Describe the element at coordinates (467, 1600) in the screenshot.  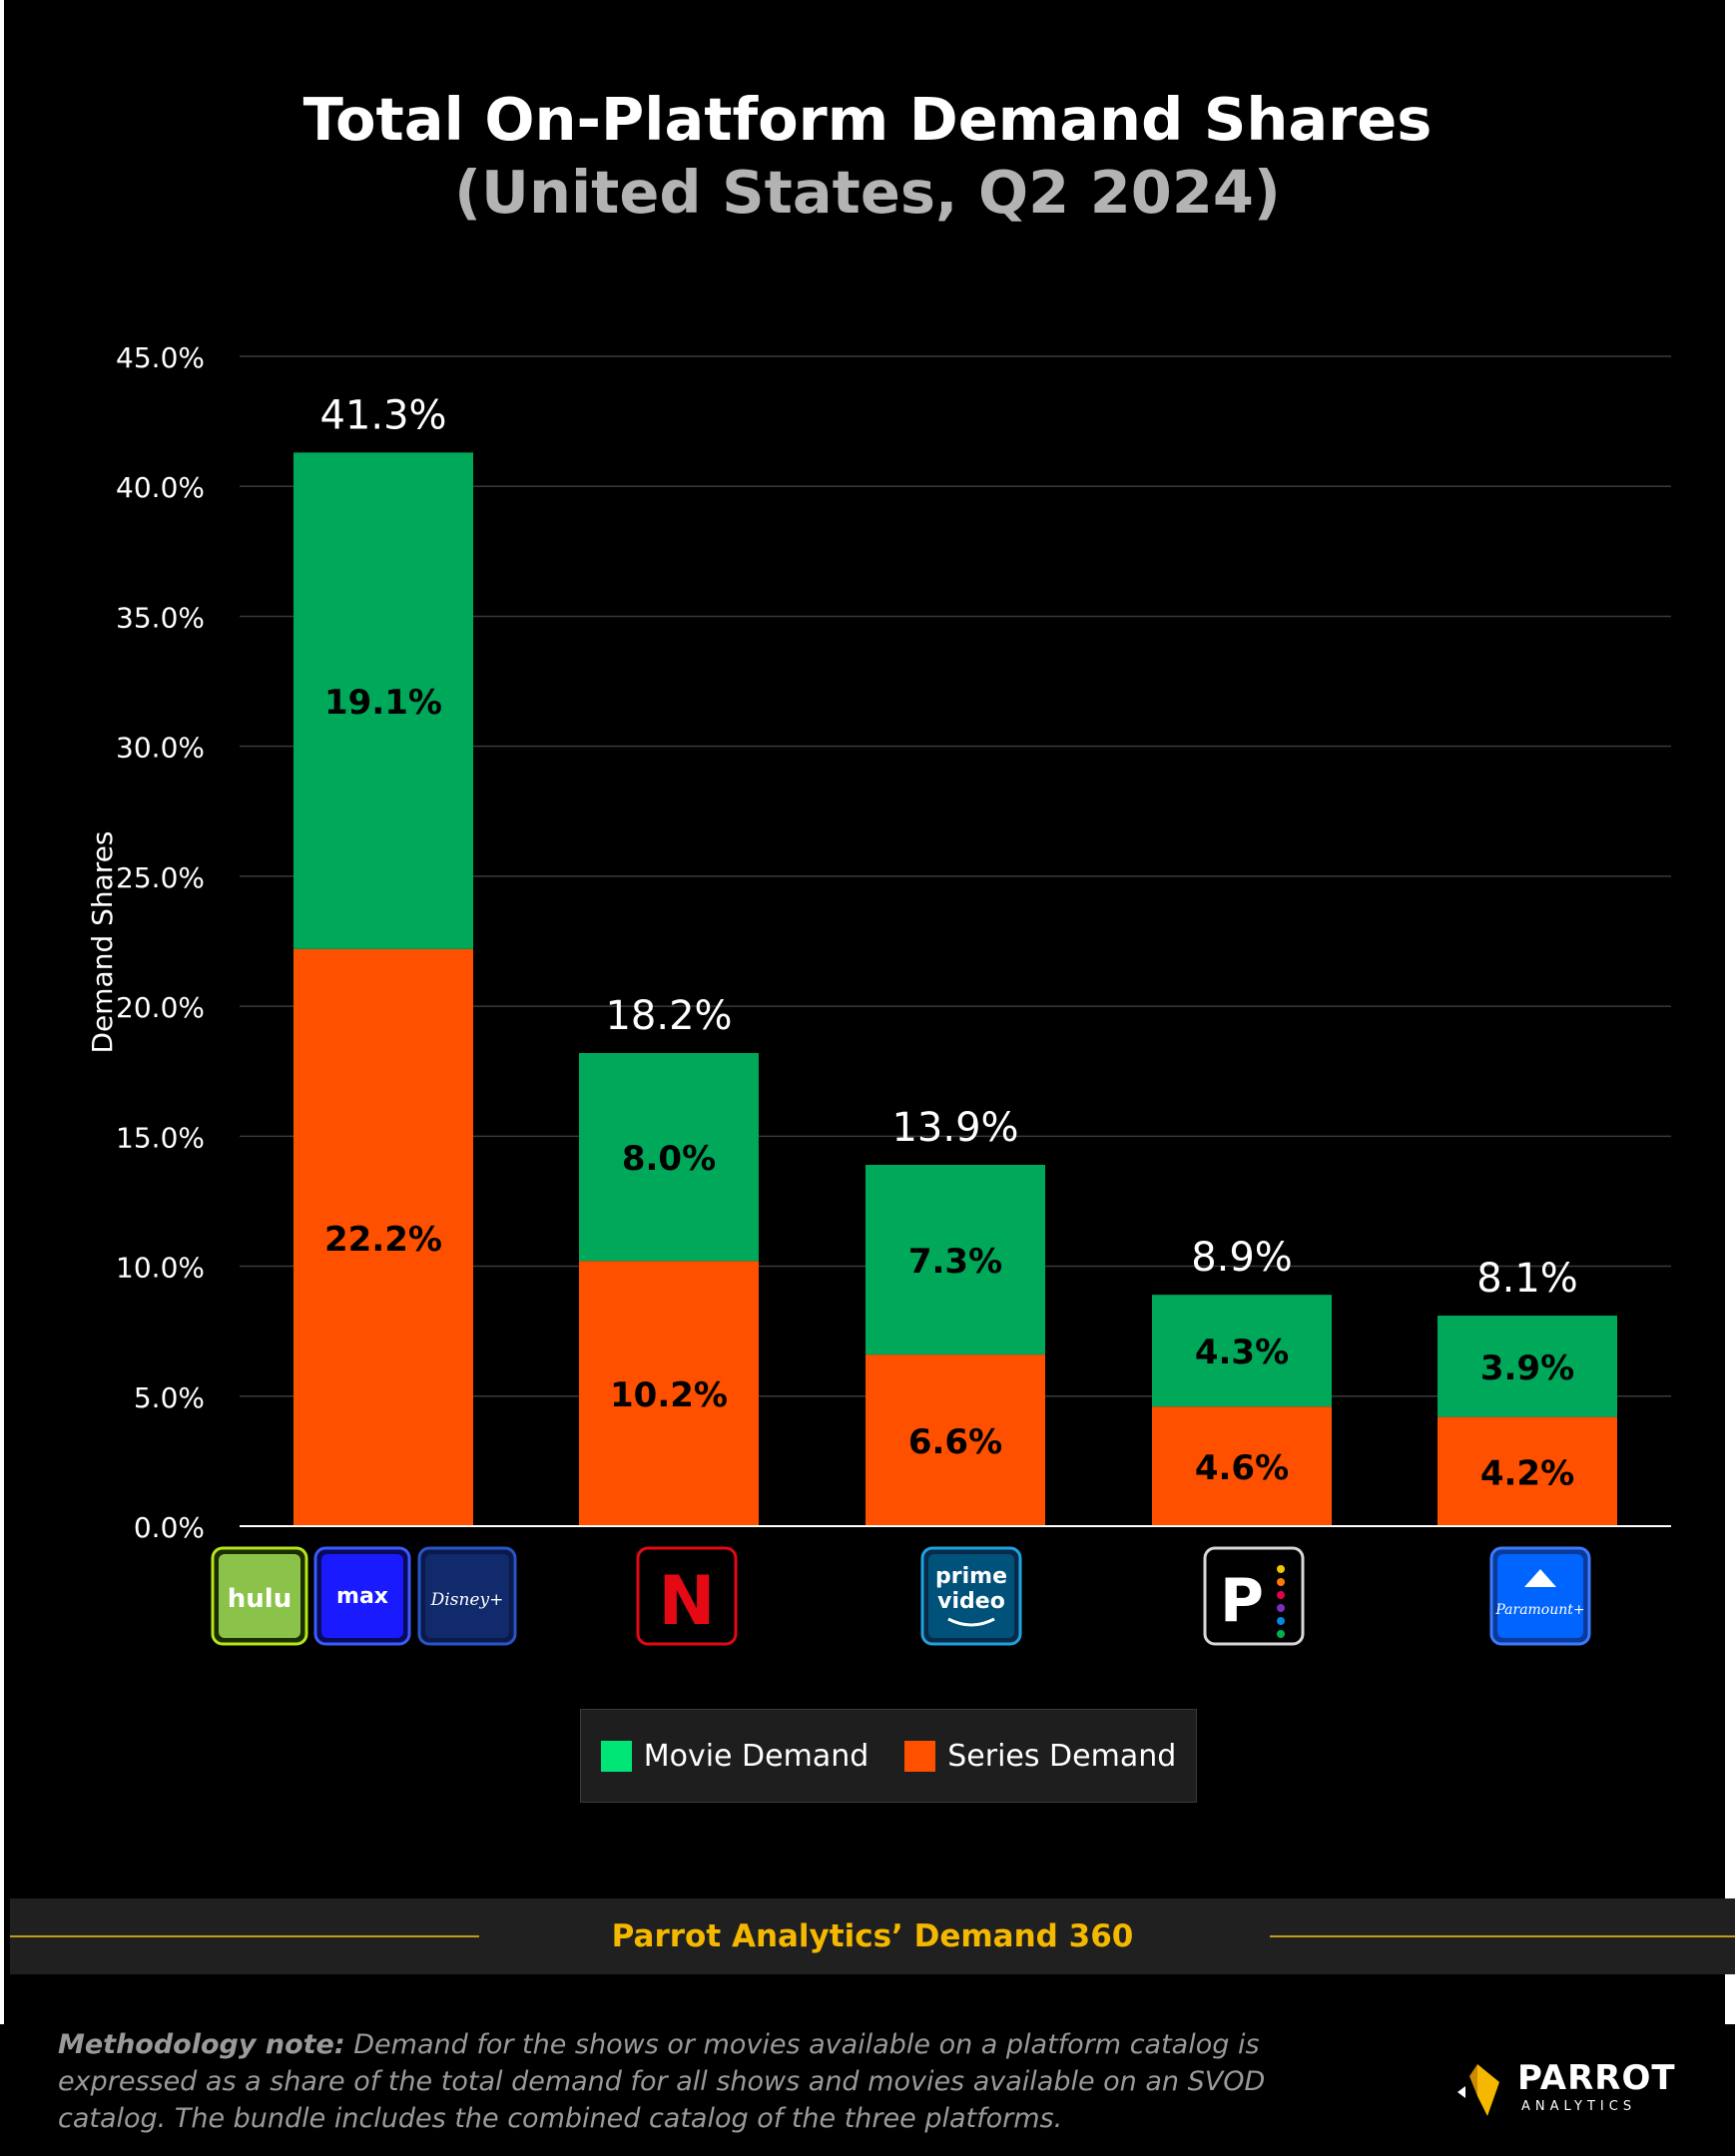
I see `disney-logo-text: Disney+` at that location.